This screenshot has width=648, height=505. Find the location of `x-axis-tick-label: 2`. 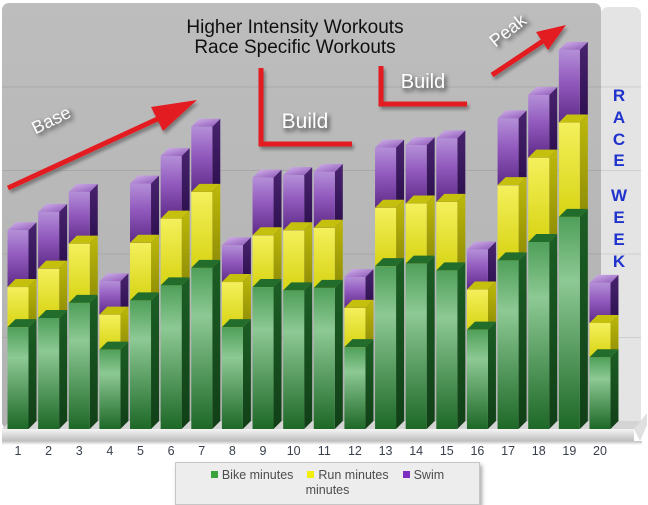

x-axis-tick-label: 2 is located at coordinates (49, 451).